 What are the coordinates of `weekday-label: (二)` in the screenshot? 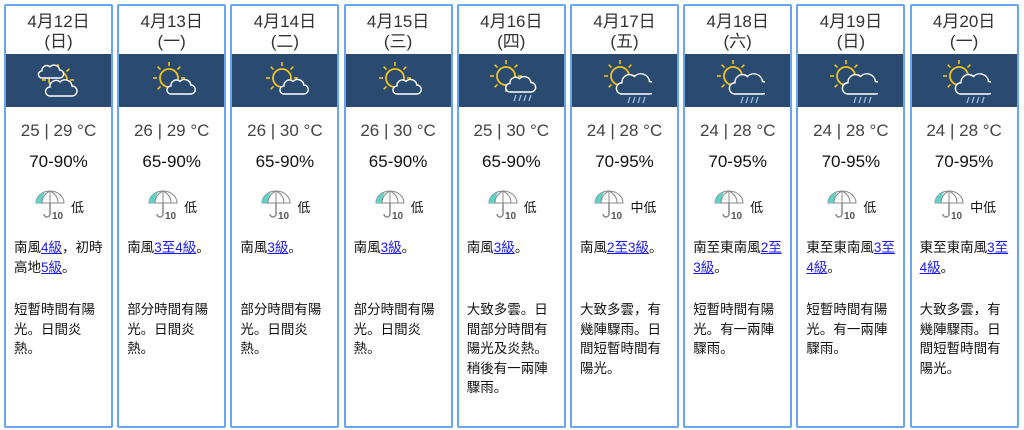 It's located at (285, 41).